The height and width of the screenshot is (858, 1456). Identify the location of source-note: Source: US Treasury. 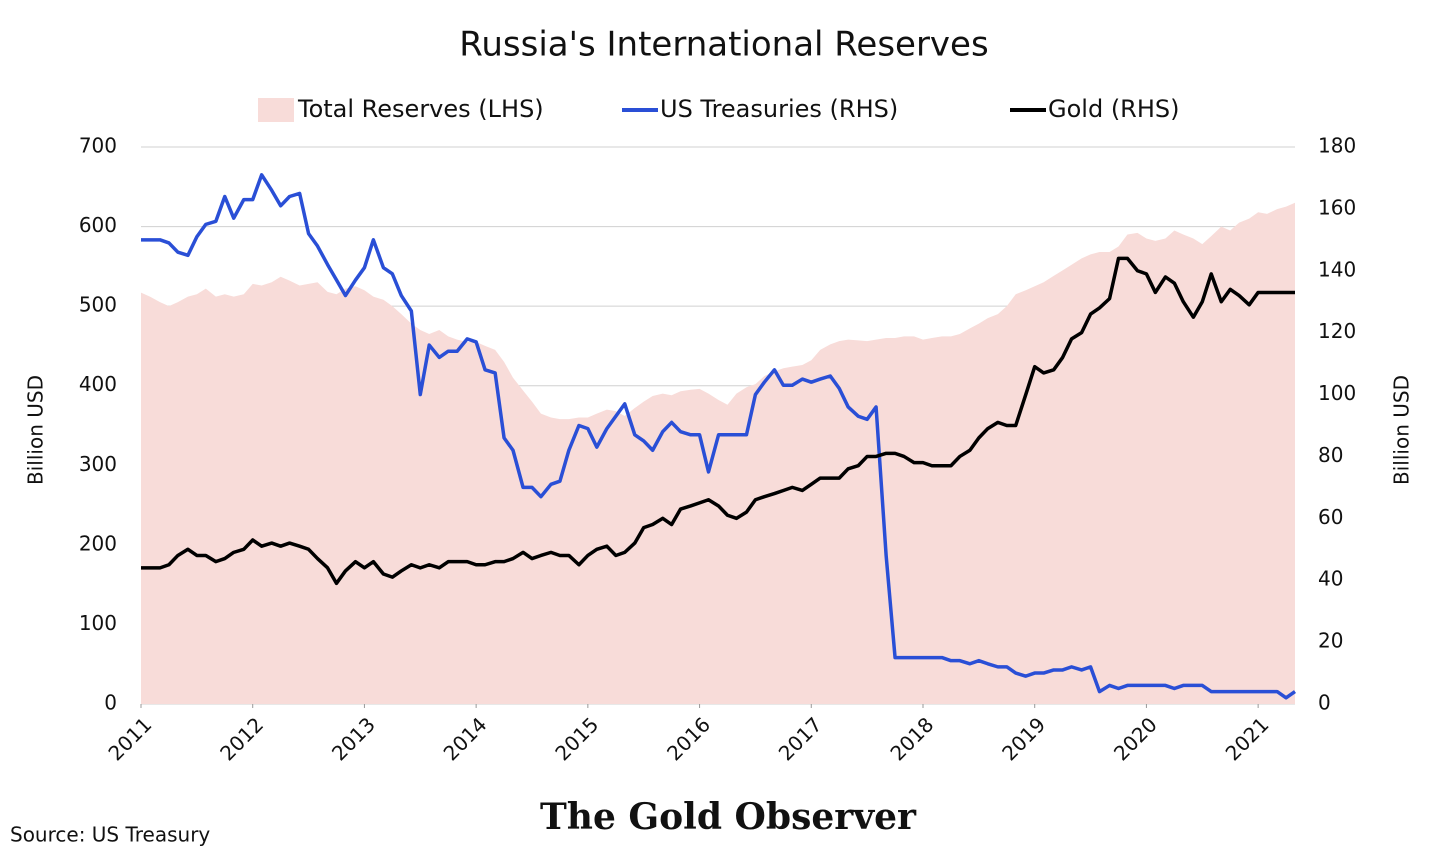
(110, 835).